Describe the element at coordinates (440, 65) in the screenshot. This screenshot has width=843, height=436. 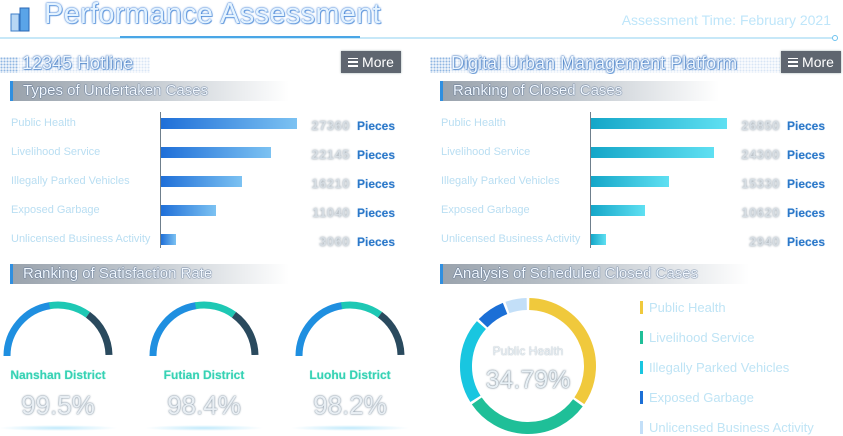
I see `right-panel-dots` at that location.